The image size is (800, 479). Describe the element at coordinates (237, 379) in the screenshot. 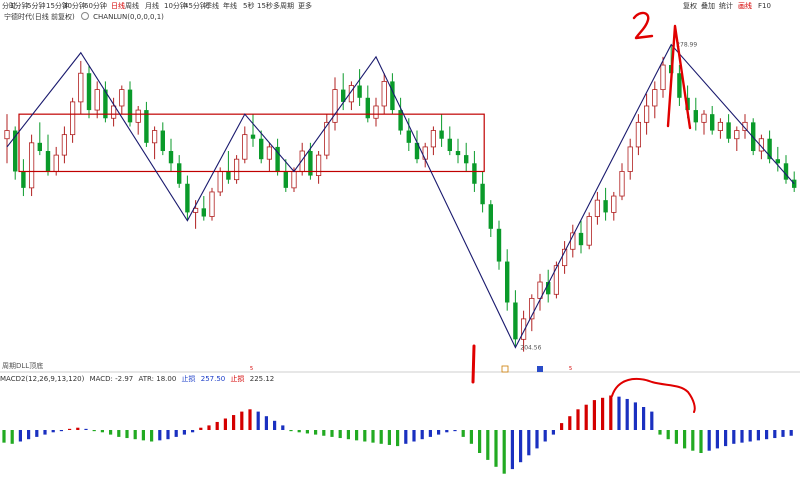

I see `stop2-label: 止损` at that location.